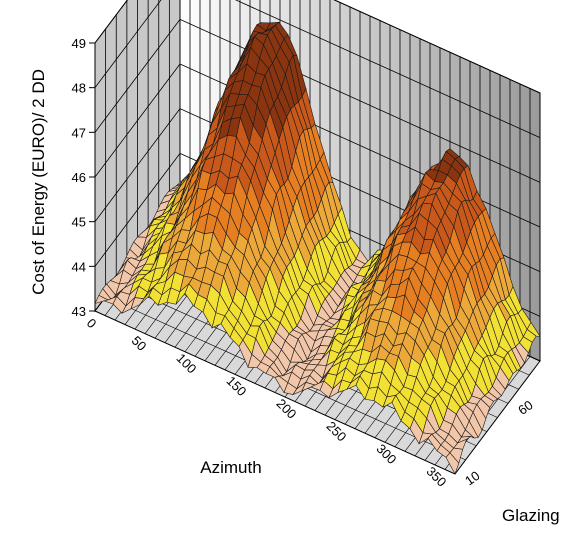 The width and height of the screenshot is (579, 534). Describe the element at coordinates (525, 407) in the screenshot. I see `y-tick-label: 60` at that location.